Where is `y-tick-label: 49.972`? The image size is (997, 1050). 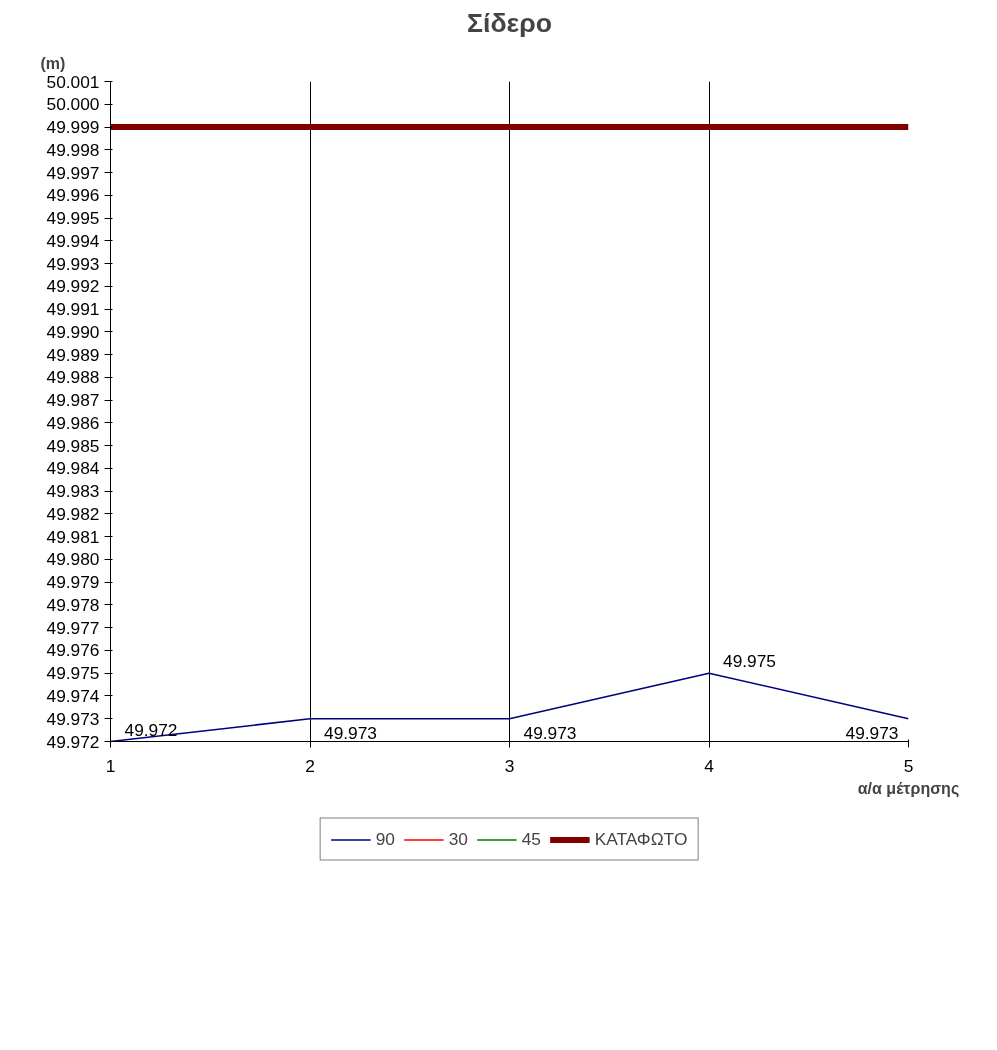
y-tick-label: 49.972 is located at coordinates (73, 741).